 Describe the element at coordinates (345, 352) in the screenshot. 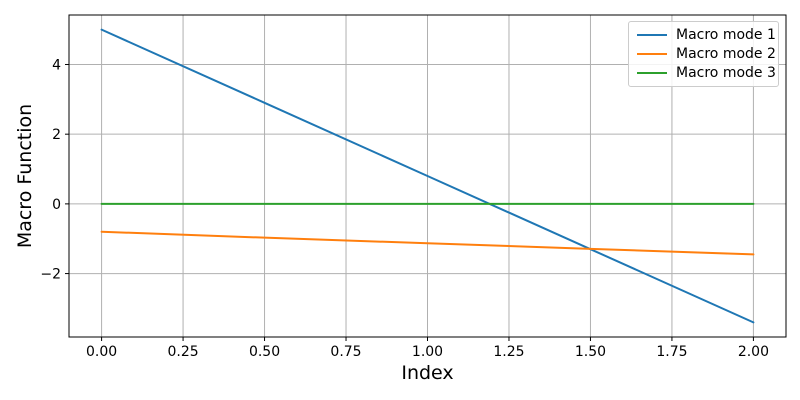

I see `x-tick-label: 0.75` at that location.